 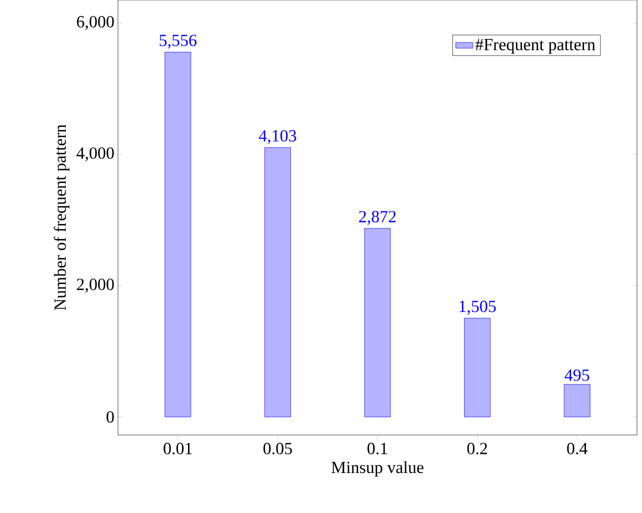 I want to click on y-tick-label: 2,000, so click(x=95, y=285).